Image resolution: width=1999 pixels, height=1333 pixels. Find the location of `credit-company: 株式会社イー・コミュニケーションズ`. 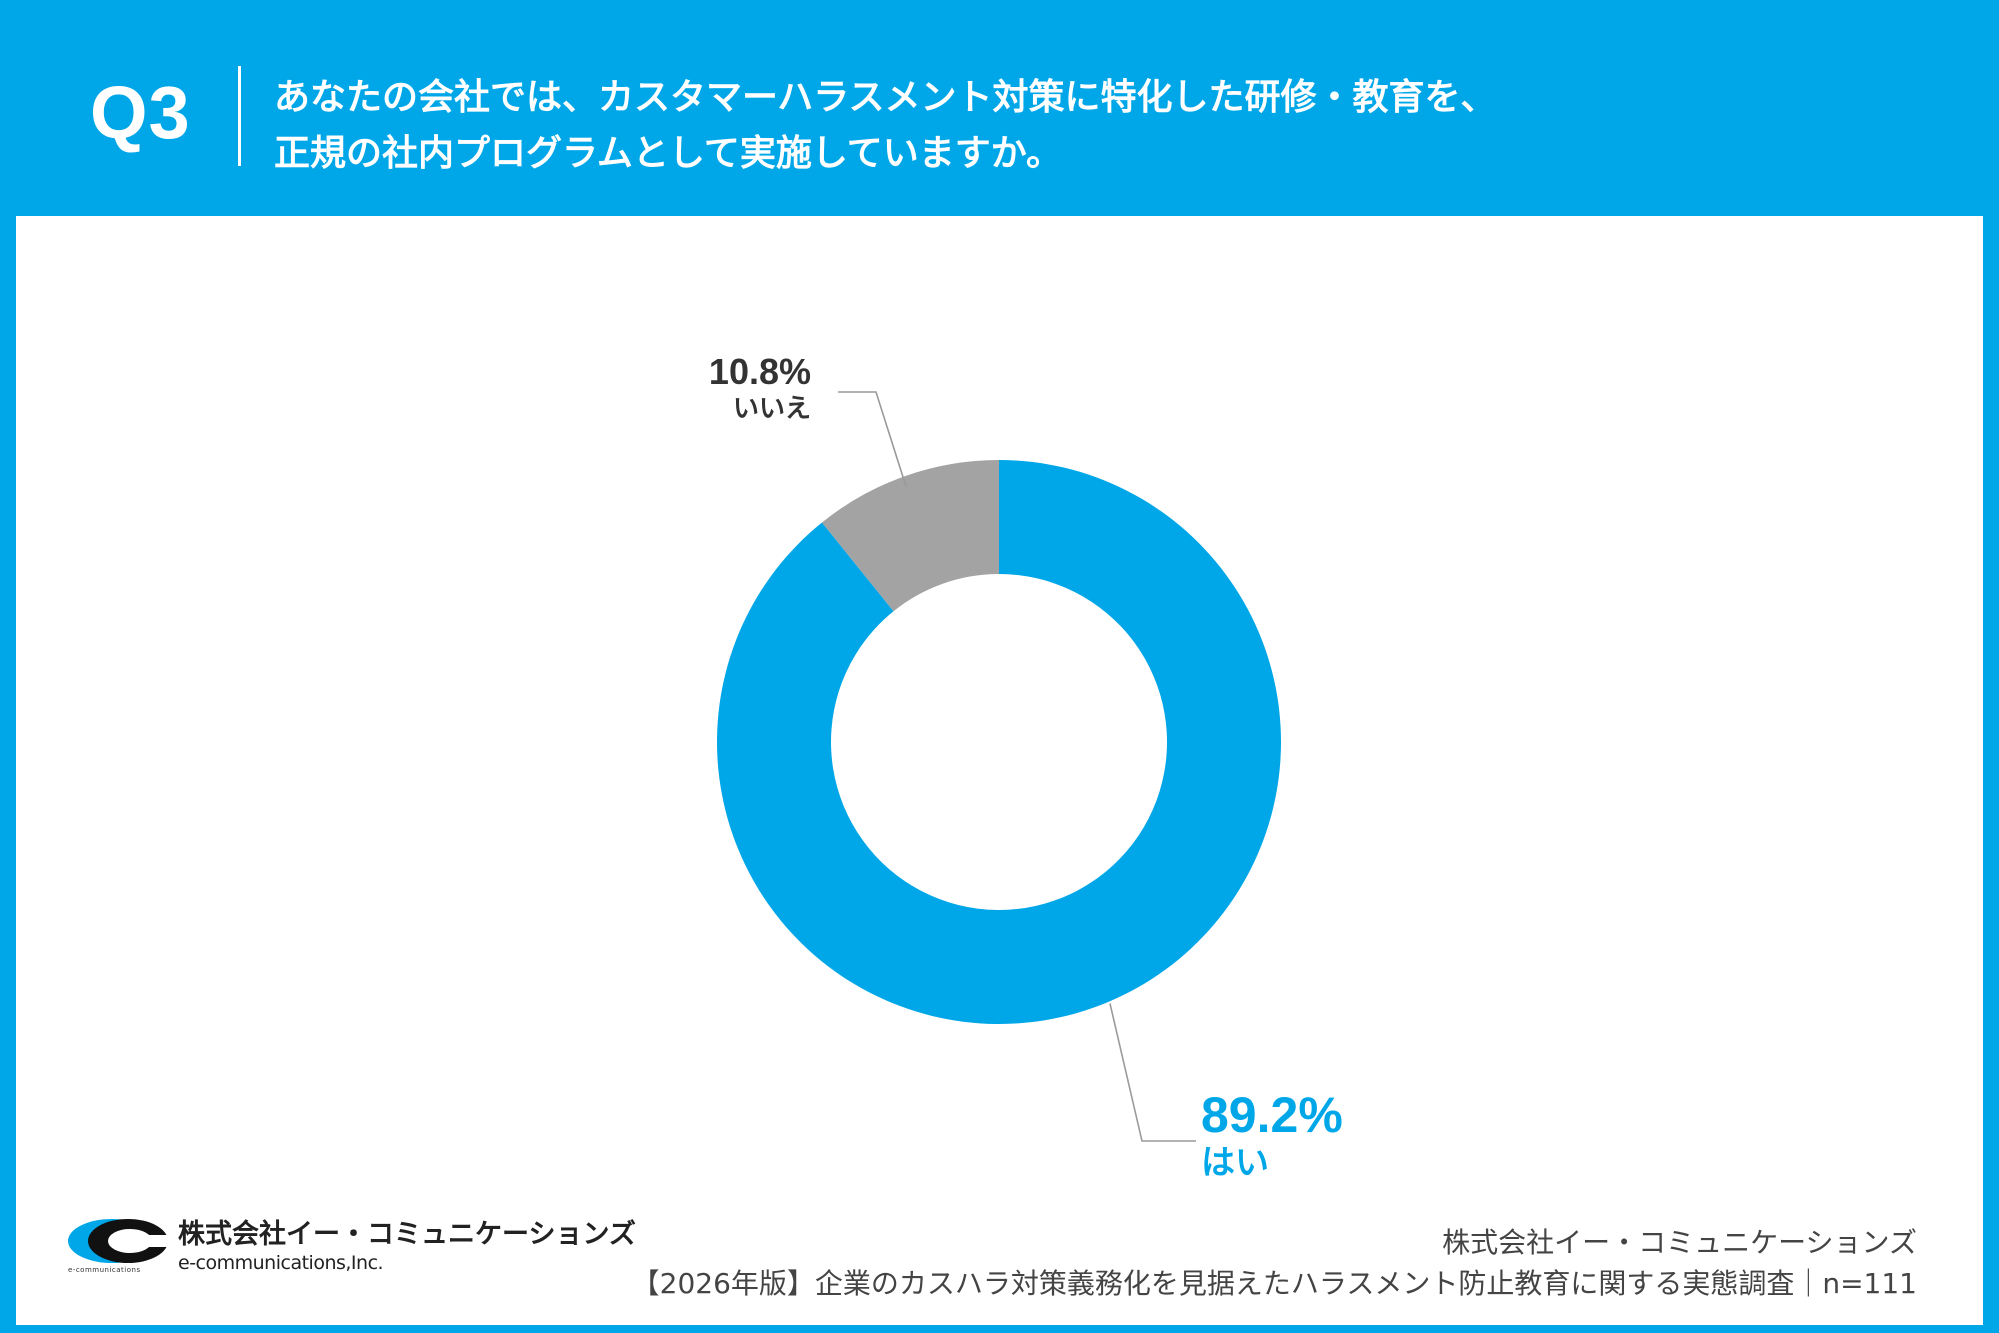

credit-company: 株式会社イー・コミュニケーションズ is located at coordinates (1679, 1242).